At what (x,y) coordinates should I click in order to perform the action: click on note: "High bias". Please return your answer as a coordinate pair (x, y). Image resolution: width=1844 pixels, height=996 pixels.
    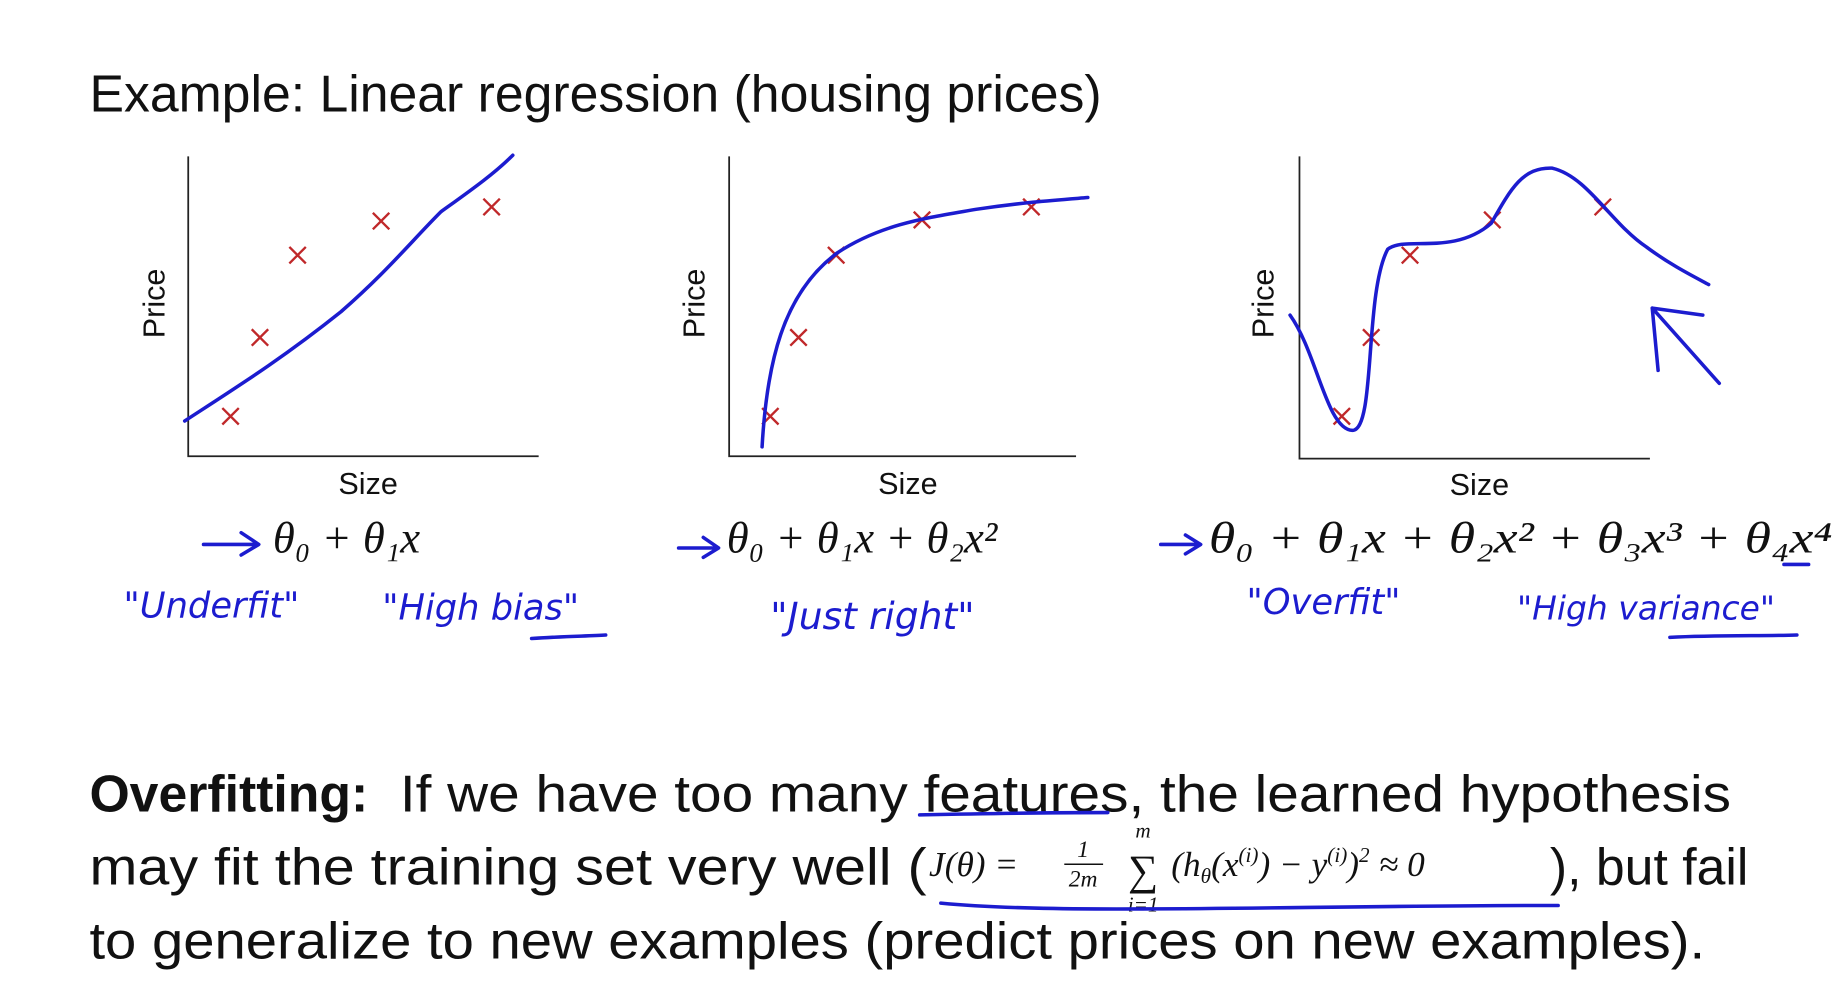
    Looking at the image, I should click on (480, 608).